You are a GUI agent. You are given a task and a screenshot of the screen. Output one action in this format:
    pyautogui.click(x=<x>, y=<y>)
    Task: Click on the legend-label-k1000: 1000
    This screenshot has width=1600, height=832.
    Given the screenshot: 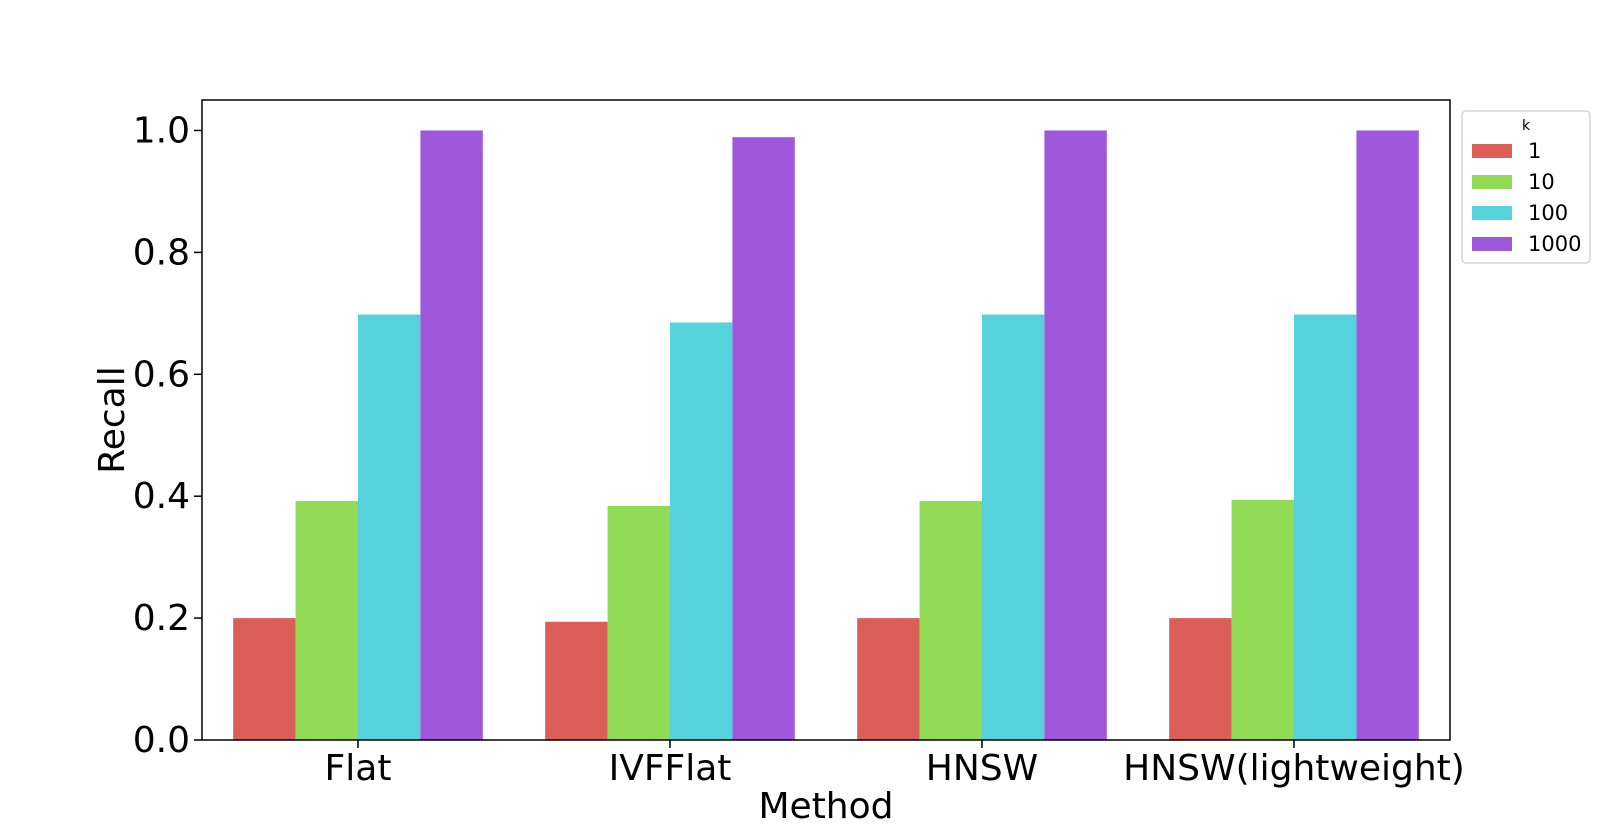 What is the action you would take?
    pyautogui.click(x=1554, y=244)
    